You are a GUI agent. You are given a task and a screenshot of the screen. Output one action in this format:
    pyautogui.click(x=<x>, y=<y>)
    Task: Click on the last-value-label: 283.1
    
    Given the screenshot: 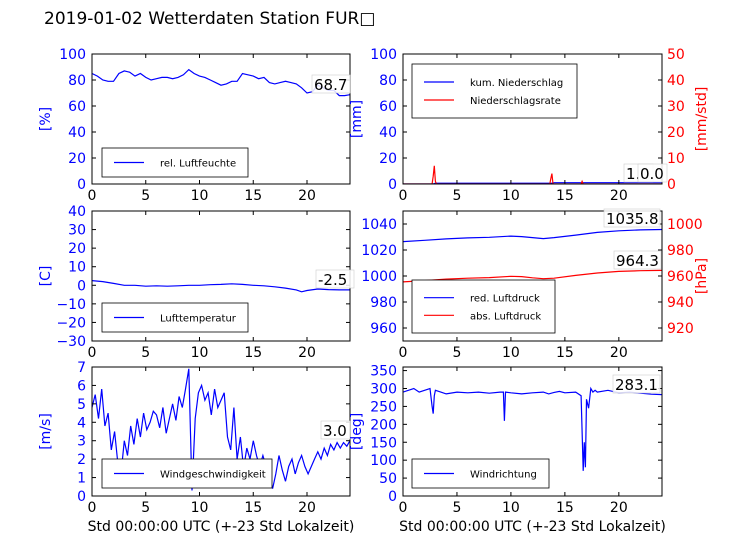 What is the action you would take?
    pyautogui.click(x=636, y=385)
    